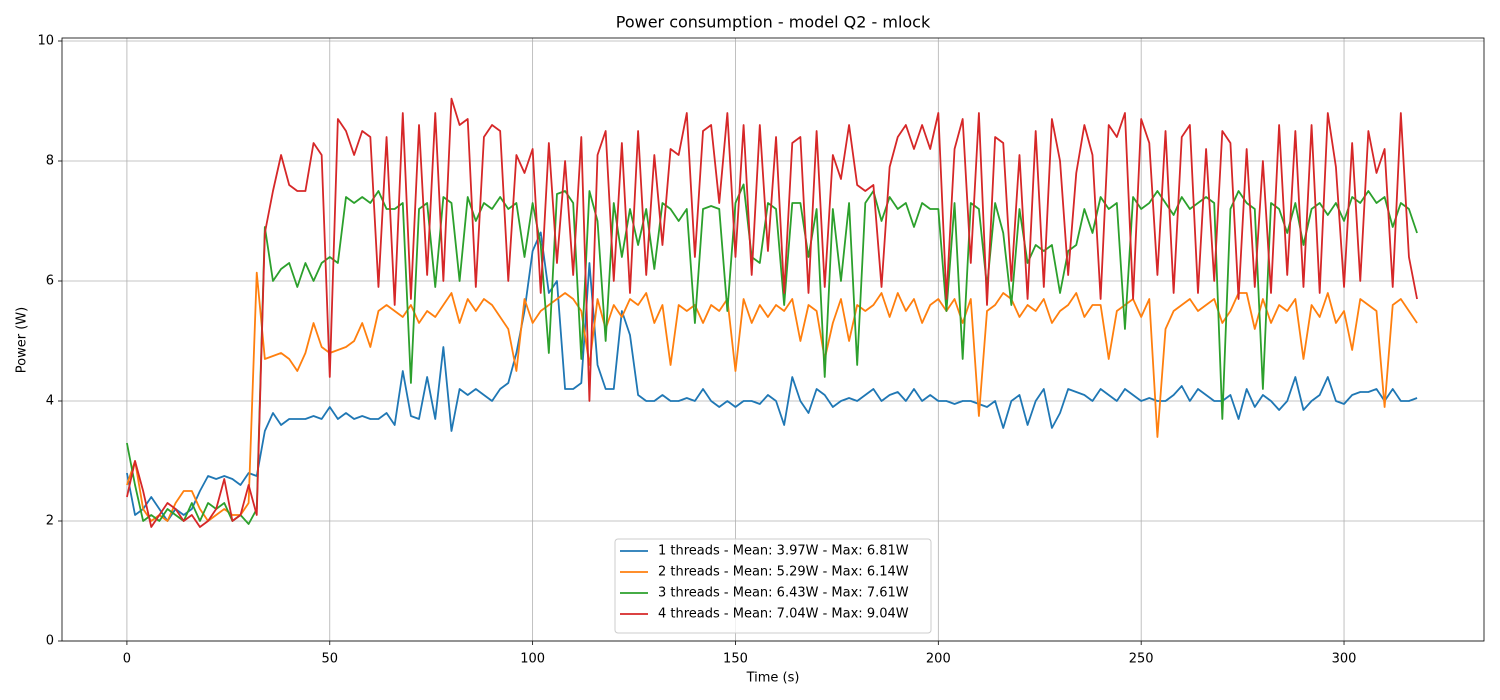 This screenshot has height=700, width=1500. What do you see at coordinates (773, 678) in the screenshot?
I see `x-axis-label: Time (s)` at bounding box center [773, 678].